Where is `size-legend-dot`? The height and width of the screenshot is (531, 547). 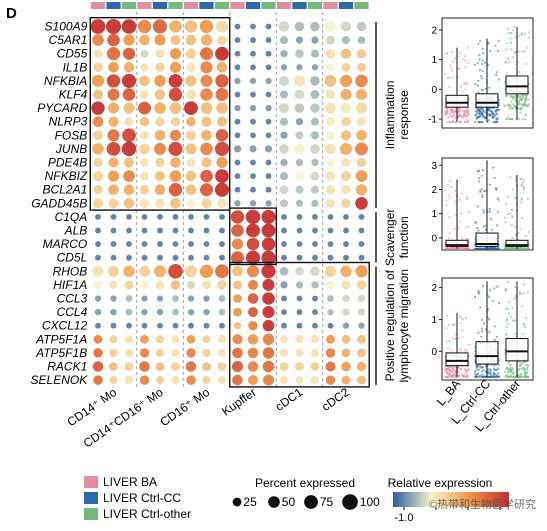 size-legend-dot is located at coordinates (274, 502).